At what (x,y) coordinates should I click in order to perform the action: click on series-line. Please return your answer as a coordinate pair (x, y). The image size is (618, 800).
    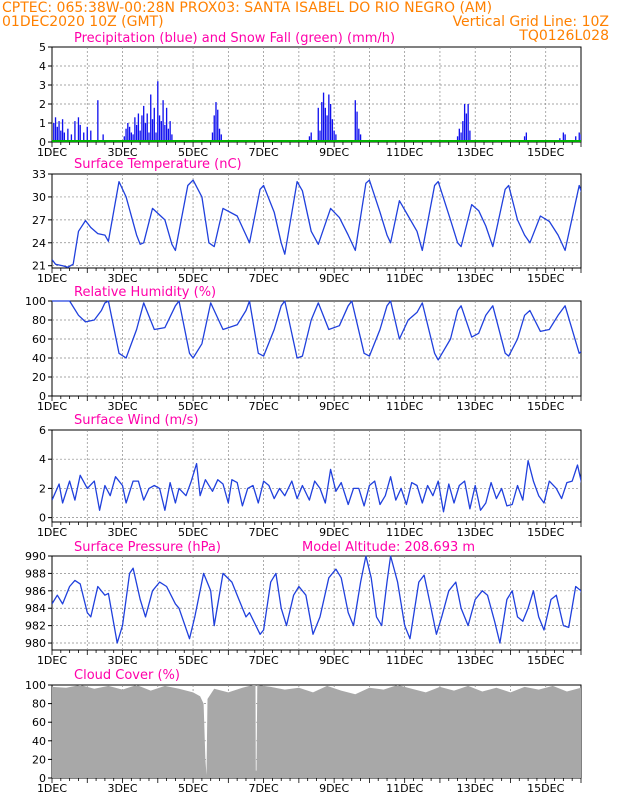
    Looking at the image, I should click on (316, 330).